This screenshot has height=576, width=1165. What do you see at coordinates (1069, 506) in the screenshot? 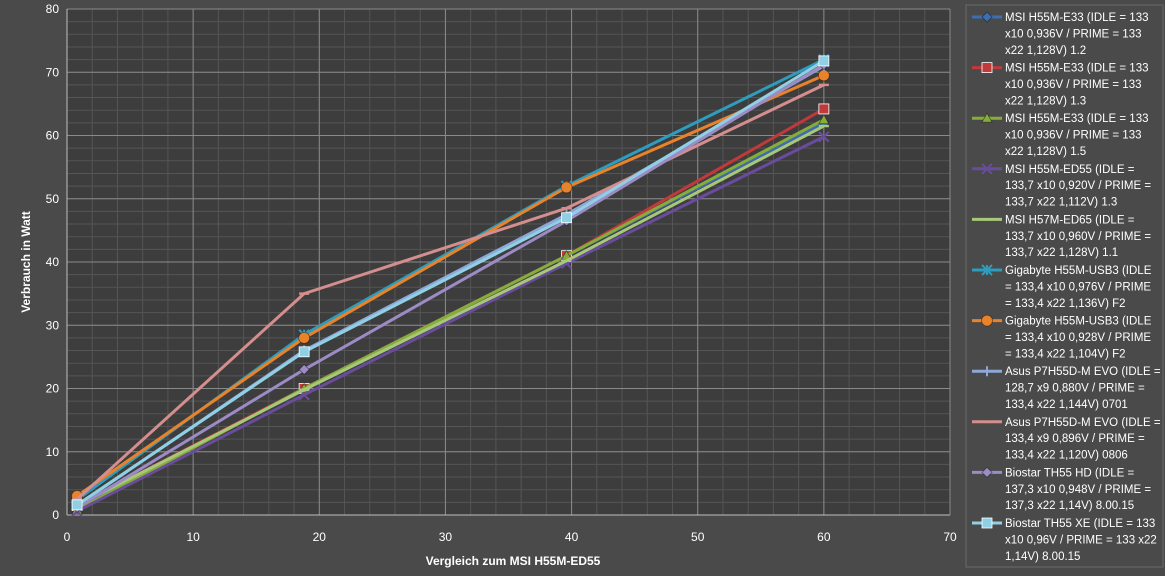
I see `legend-label-line: 137,3 x22 1,14V) 8.00.15` at bounding box center [1069, 506].